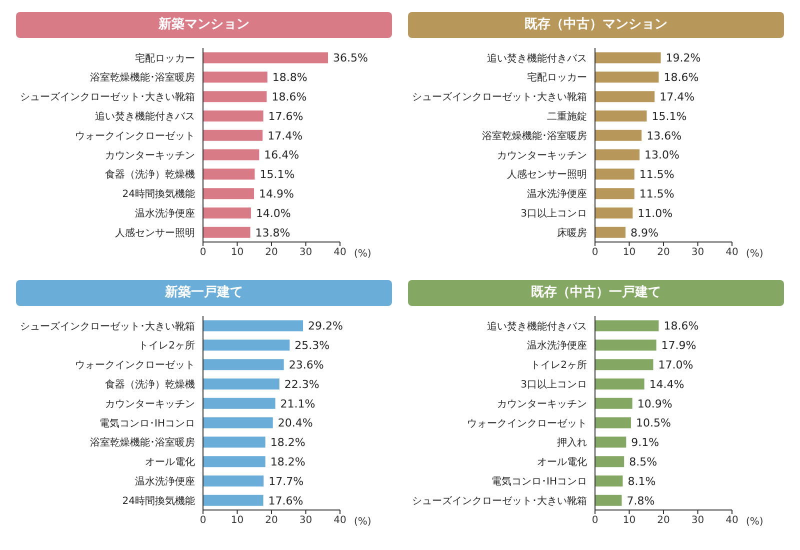 Image resolution: width=800 pixels, height=550 pixels. I want to click on chart-title: 新築一戸建て, so click(204, 293).